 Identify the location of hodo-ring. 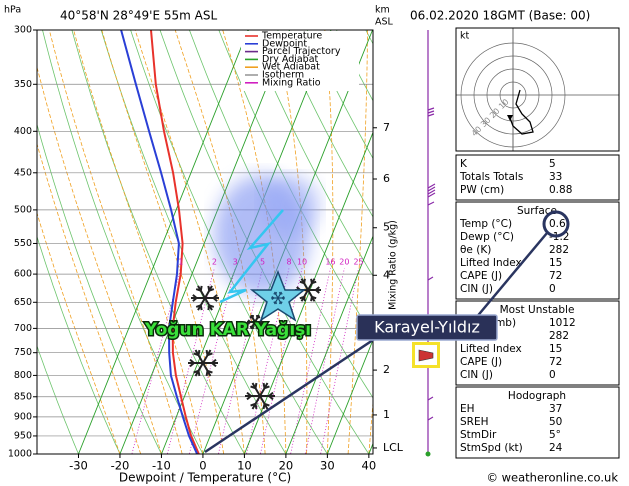
(513, 95).